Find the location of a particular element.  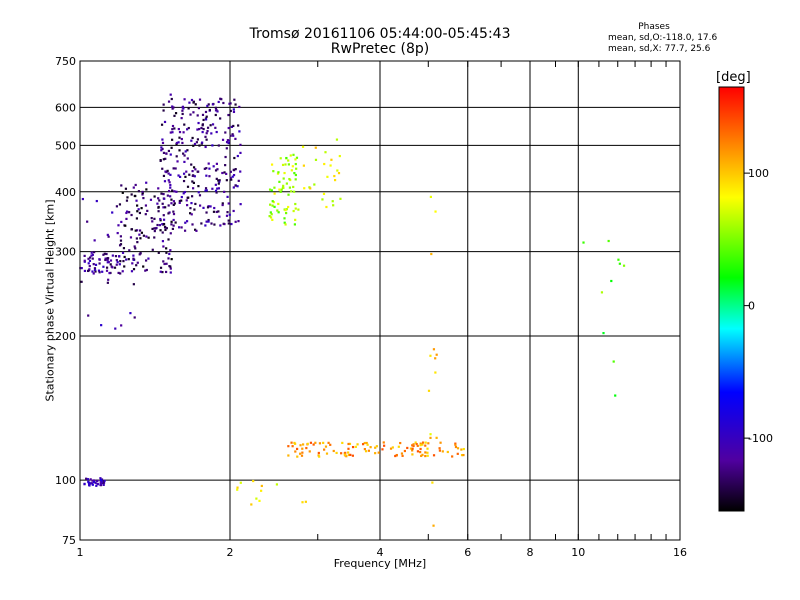

colorbar-tick-label: 100 is located at coordinates (758, 173).